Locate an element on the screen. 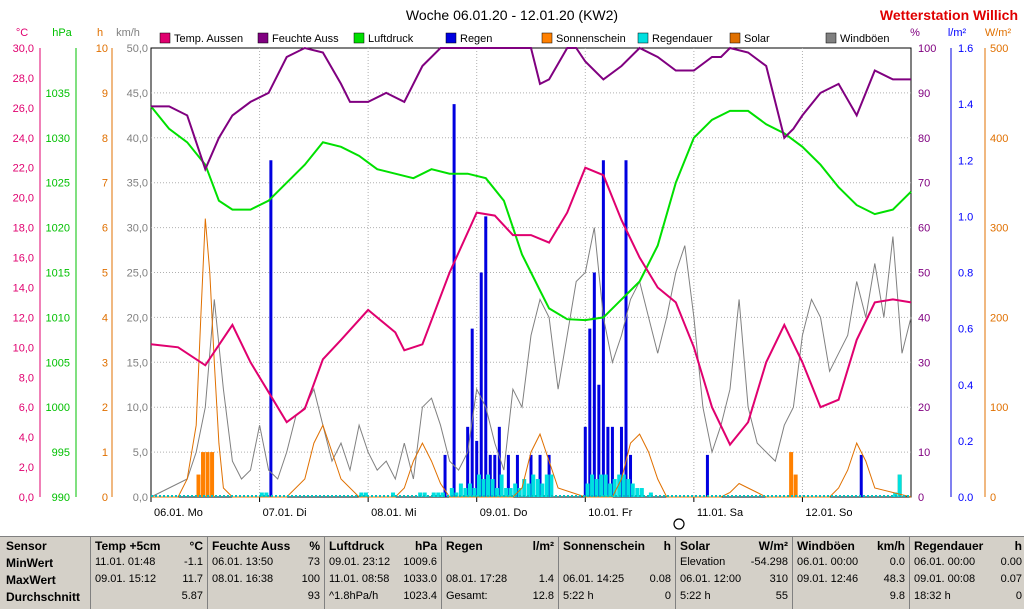 This screenshot has width=1024, height=609. tick-label-rain: 0.2 is located at coordinates (965, 442).